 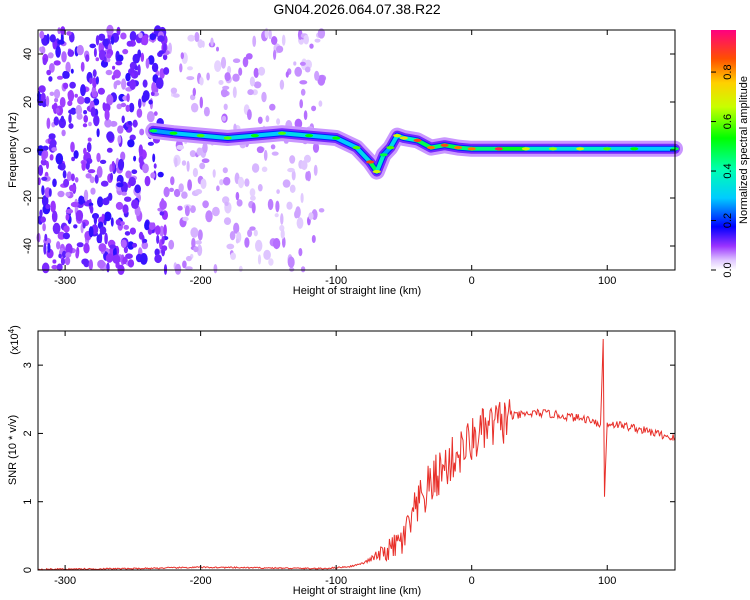 What do you see at coordinates (723, 150) in the screenshot?
I see `colorbar-gradient` at bounding box center [723, 150].